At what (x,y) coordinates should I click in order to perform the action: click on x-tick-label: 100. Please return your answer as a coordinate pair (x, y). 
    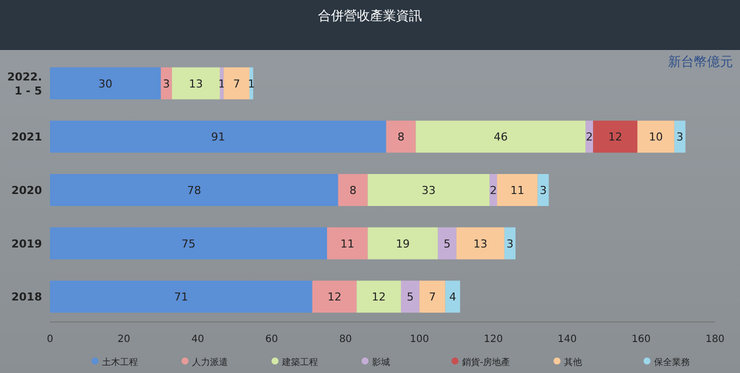
    Looking at the image, I should click on (419, 339).